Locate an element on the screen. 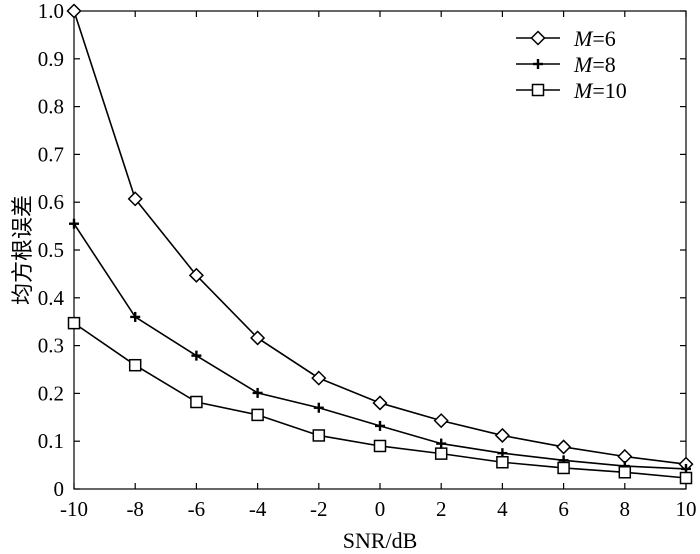 The height and width of the screenshot is (554, 700). y-tick-label: 0.7 is located at coordinates (51, 154).